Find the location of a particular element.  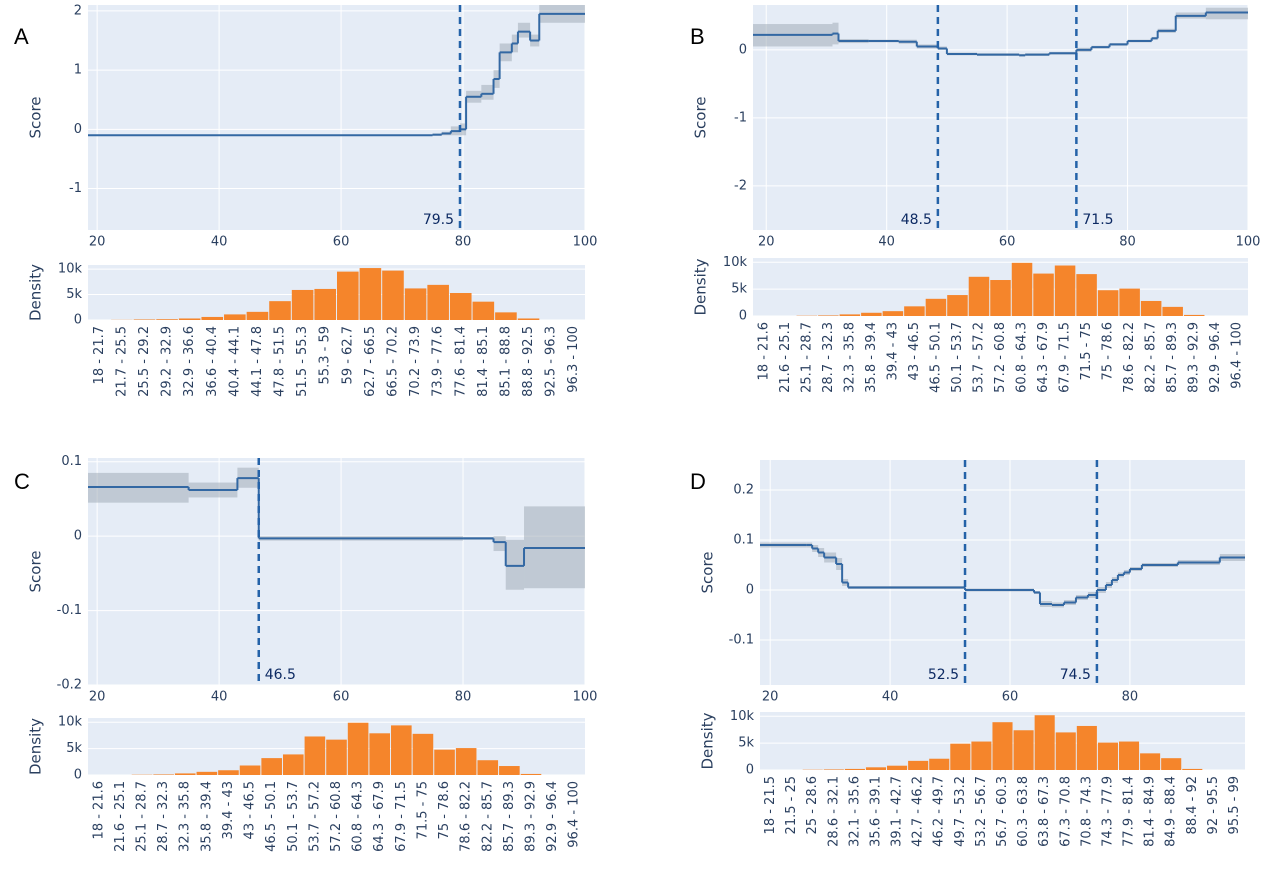

y-tick-label: -0.1 is located at coordinates (741, 640).